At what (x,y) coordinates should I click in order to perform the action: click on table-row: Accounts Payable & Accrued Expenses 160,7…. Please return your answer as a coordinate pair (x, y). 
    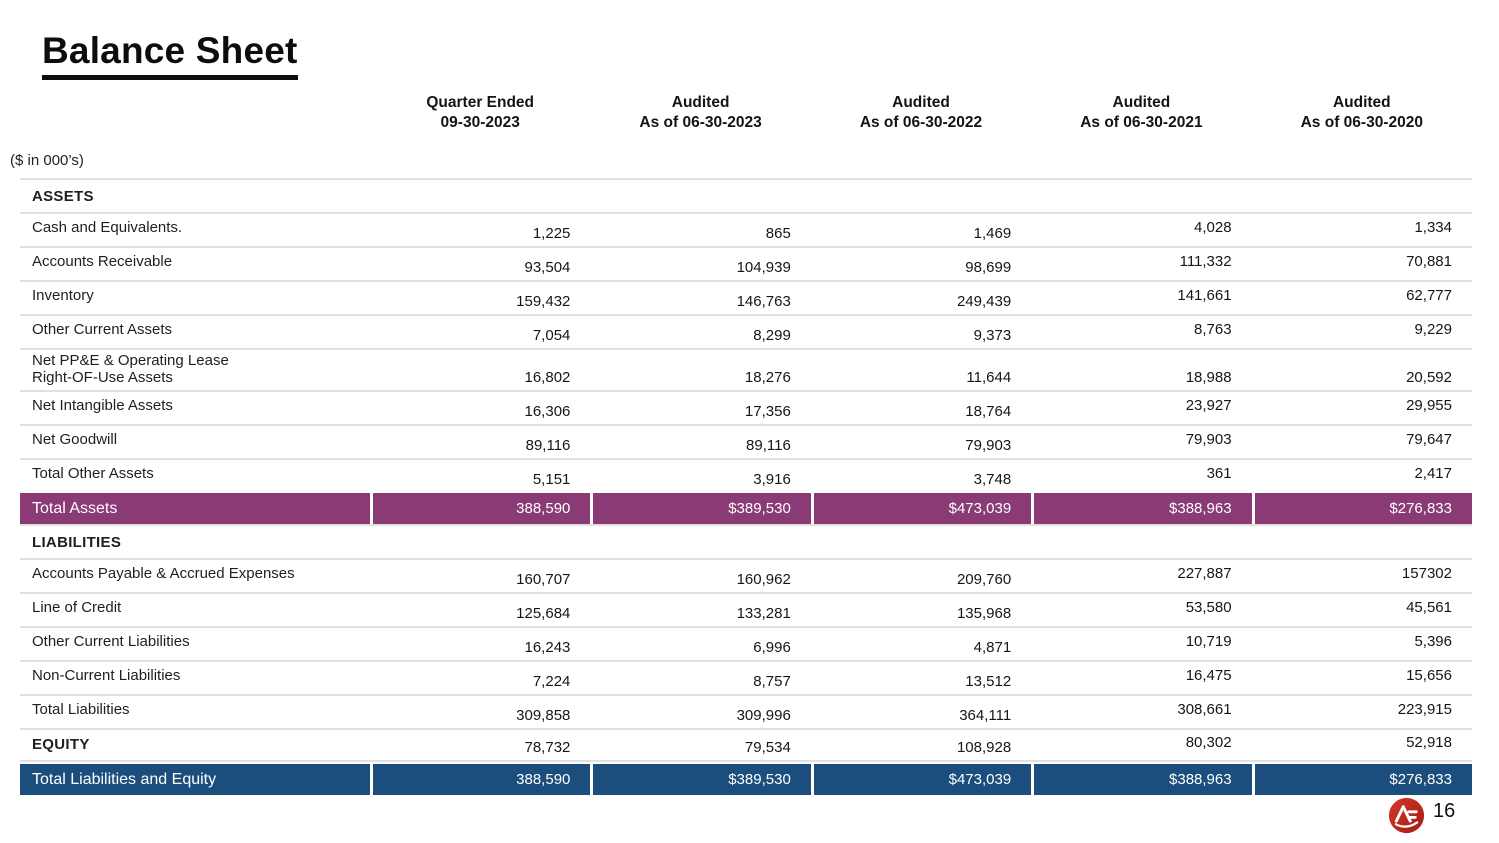
    Looking at the image, I should click on (746, 575).